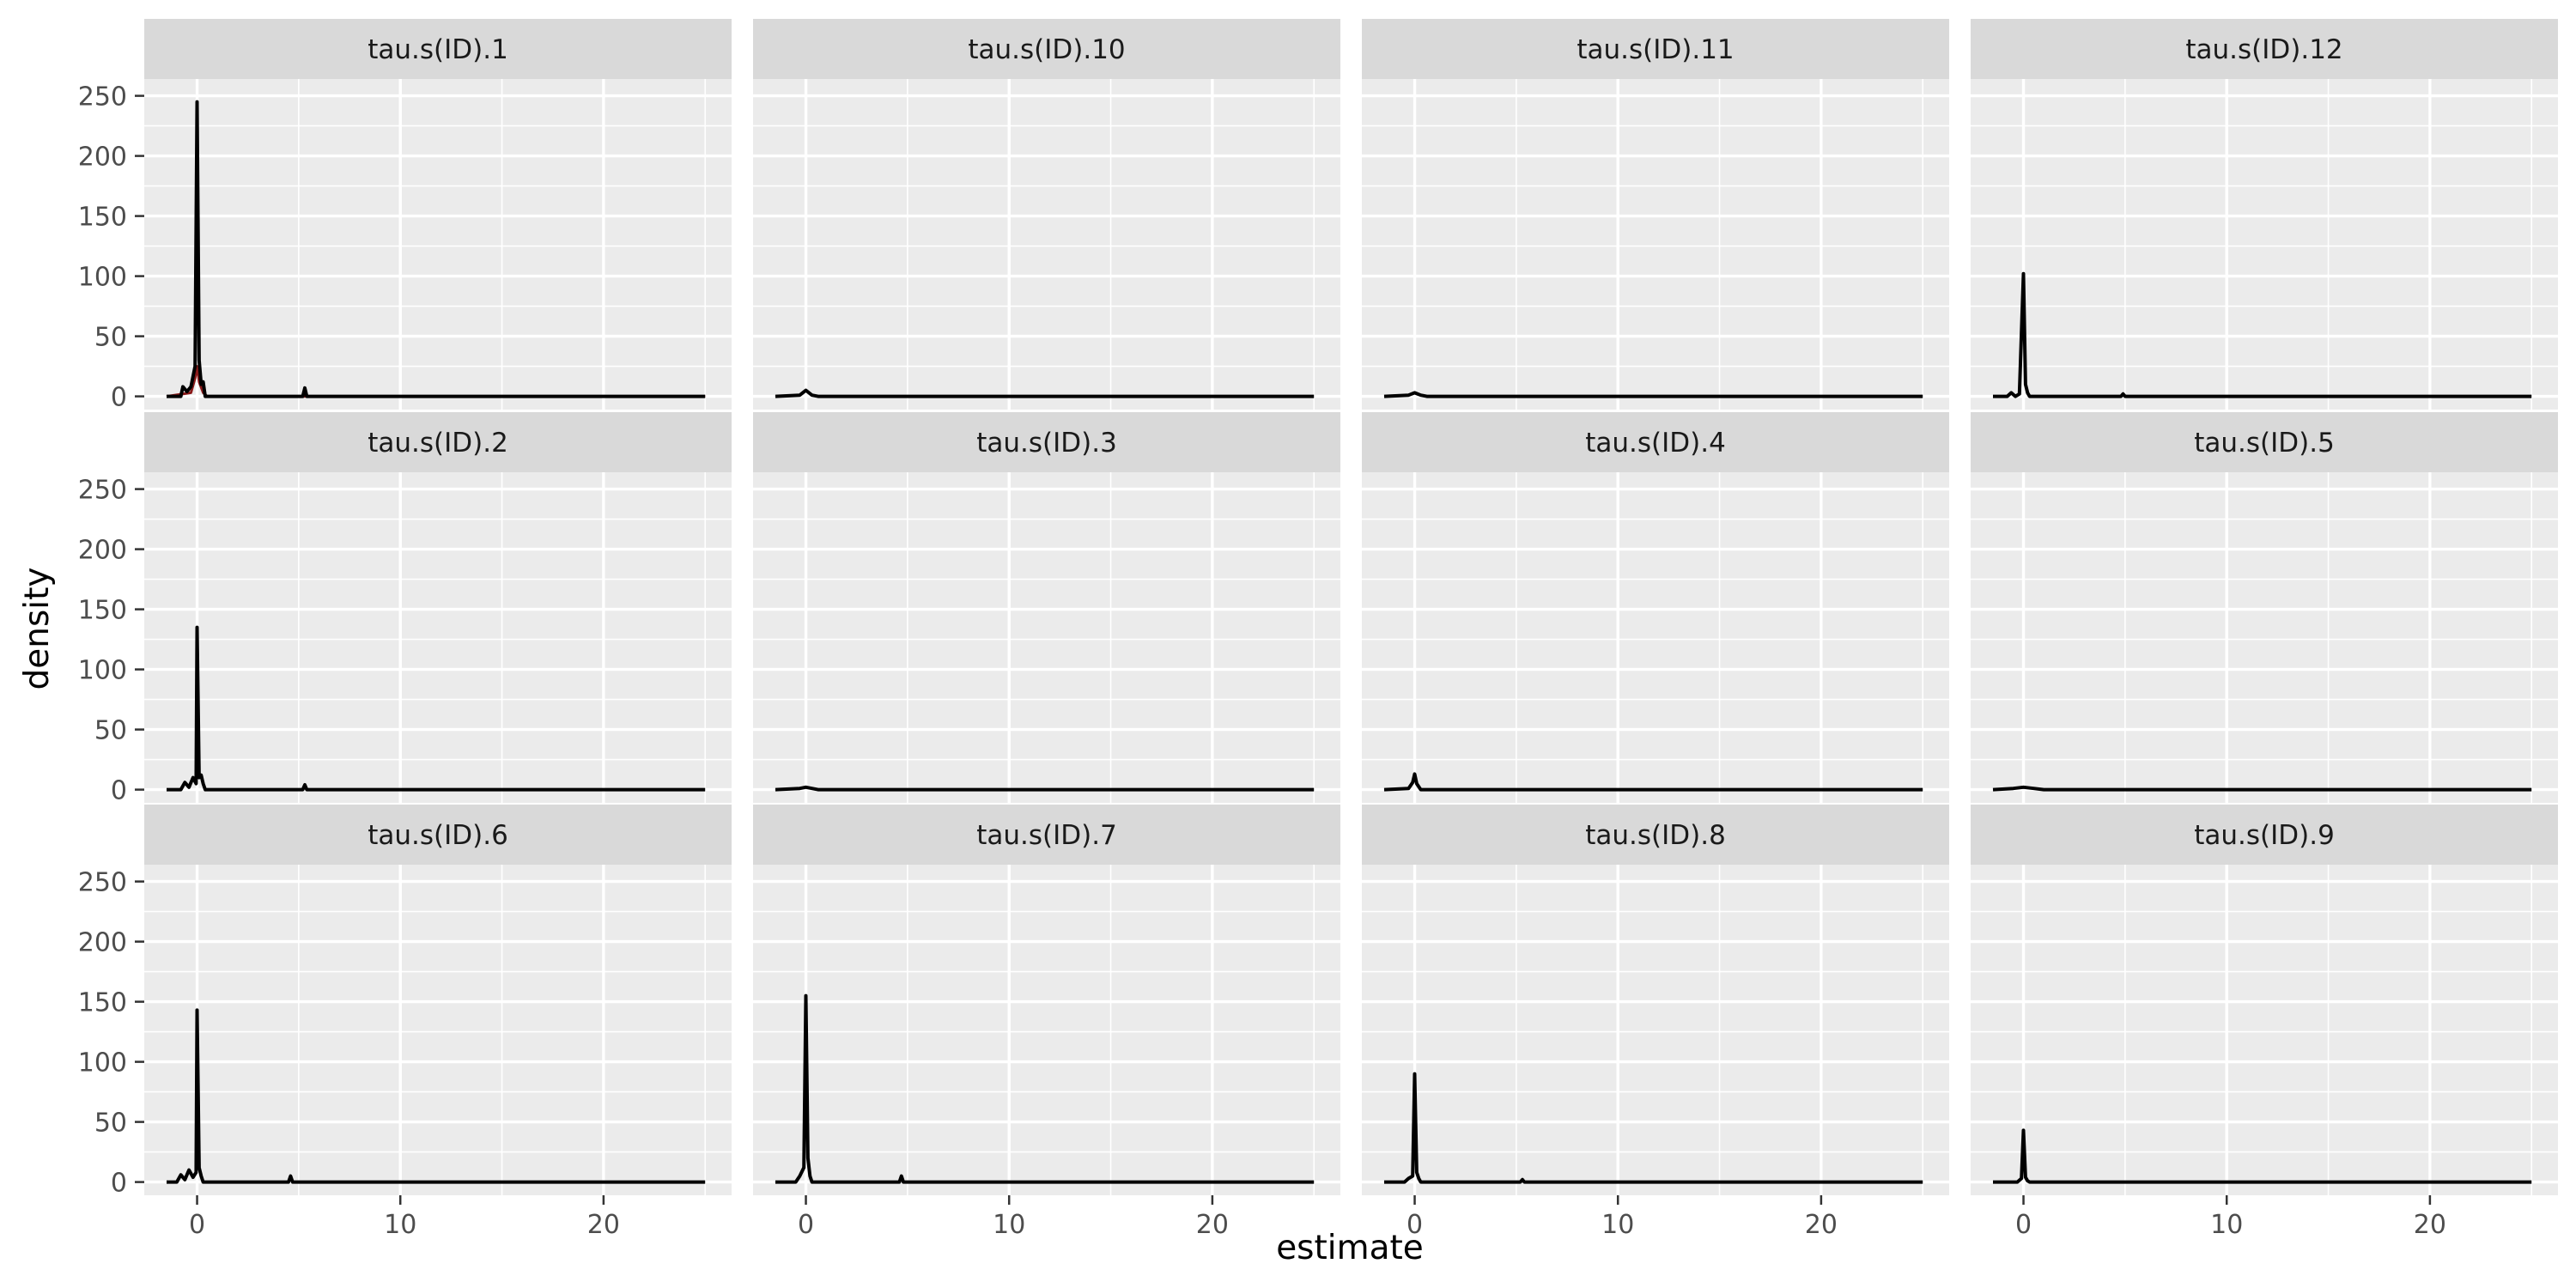 This screenshot has width=2576, height=1288. I want to click on facet-strip-label: tau.s(ID).2, so click(438, 444).